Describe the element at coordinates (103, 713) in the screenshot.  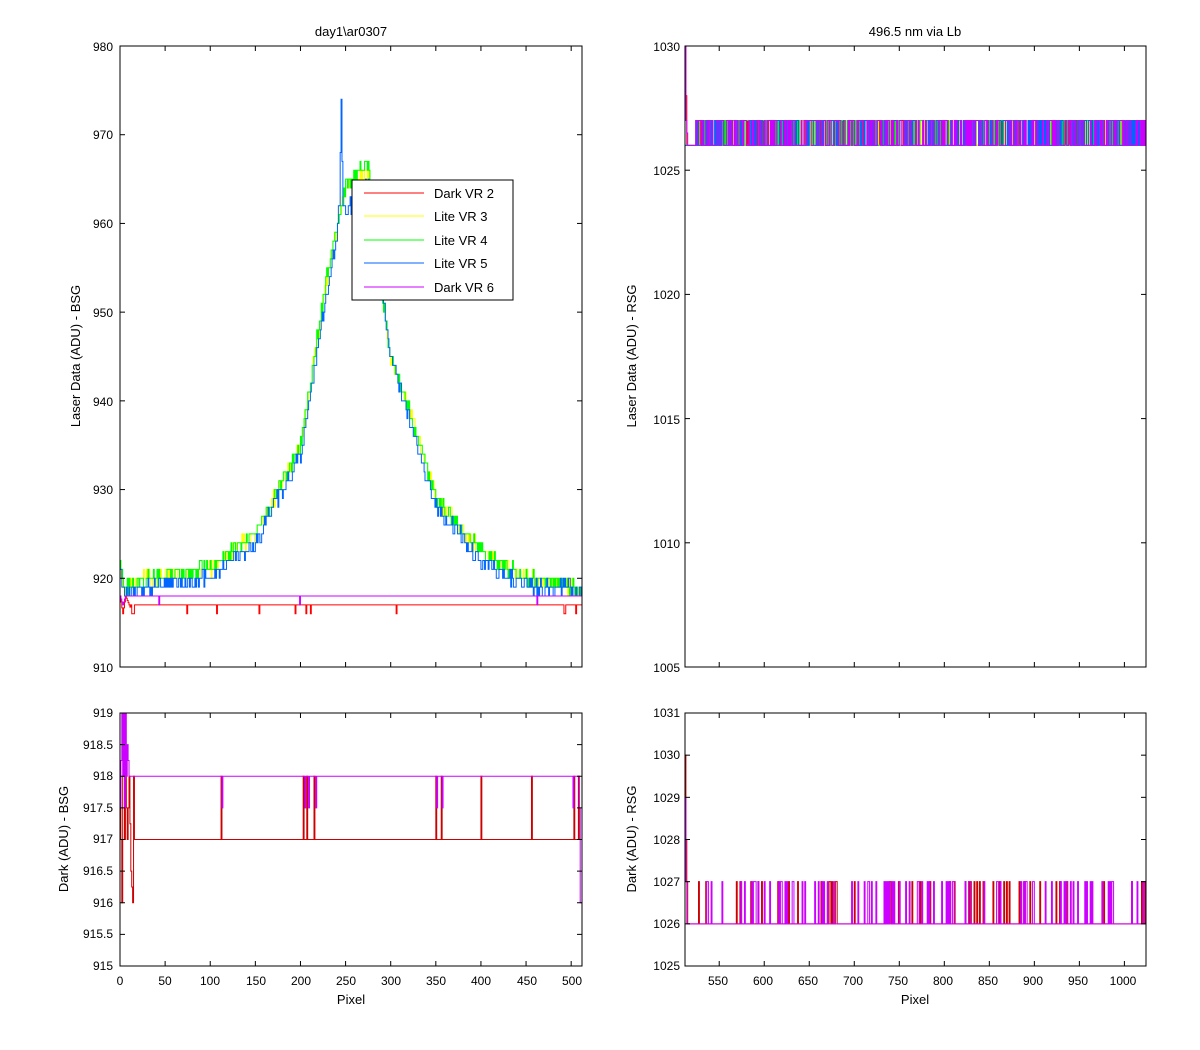
I see `y-tick-label: 919` at that location.